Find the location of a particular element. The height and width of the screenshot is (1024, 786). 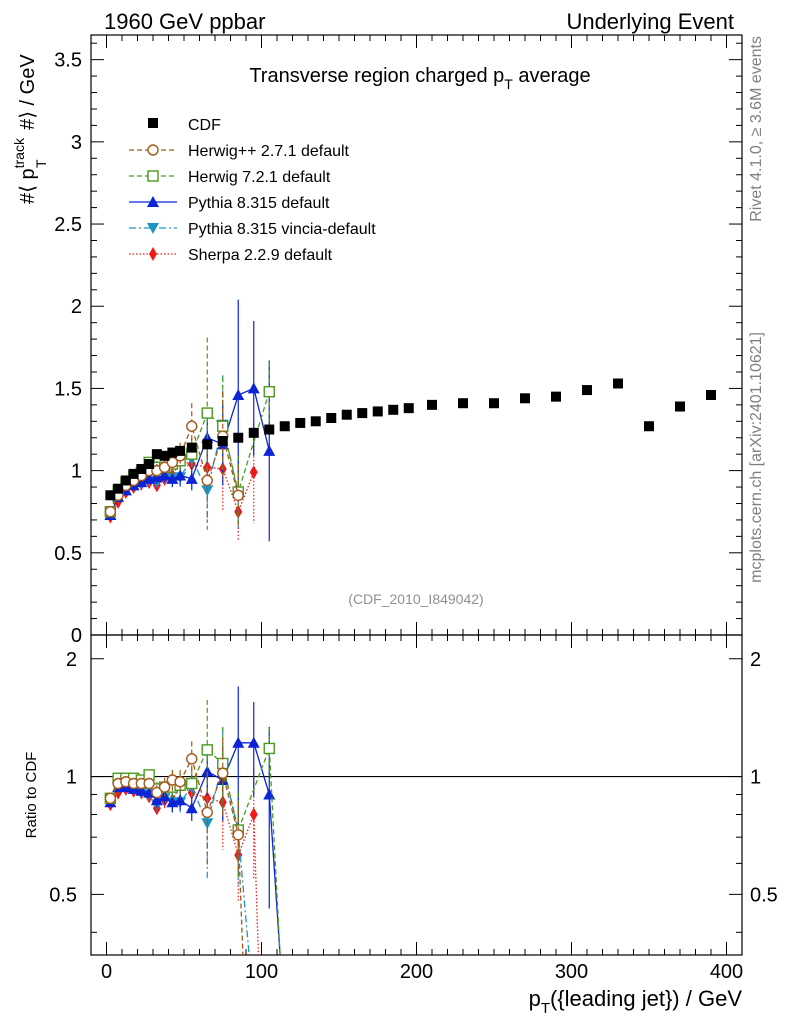

main-ytick-label: 2 is located at coordinates (76, 307).